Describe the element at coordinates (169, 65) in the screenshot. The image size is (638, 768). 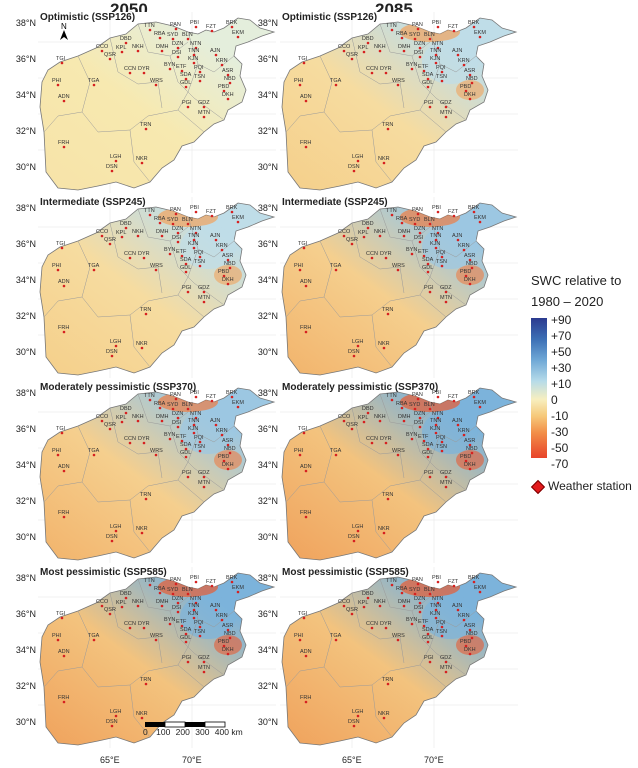
I see `station-label: BYN` at that location.